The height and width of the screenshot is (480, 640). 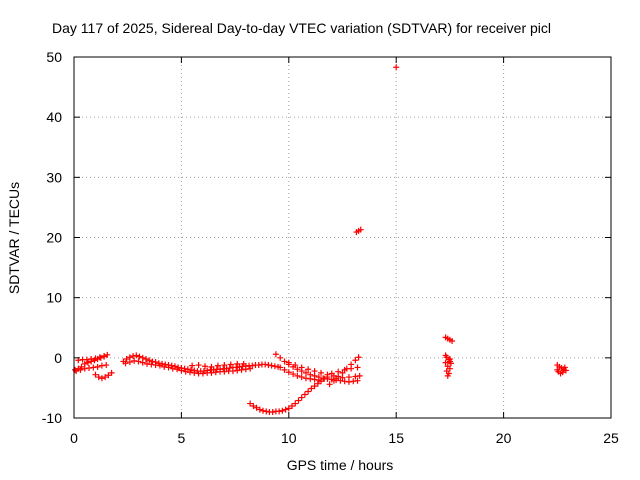 What do you see at coordinates (54, 238) in the screenshot?
I see `y-tick-label: 20` at bounding box center [54, 238].